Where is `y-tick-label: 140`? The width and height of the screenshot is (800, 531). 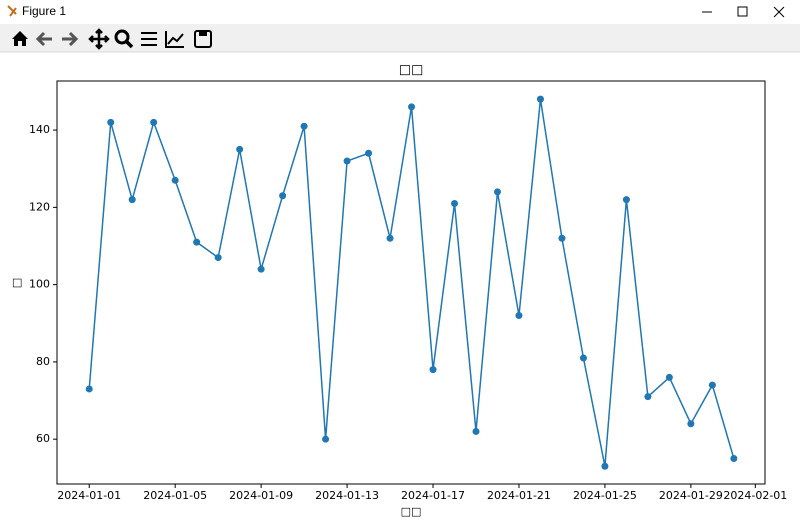
y-tick-label: 140 is located at coordinates (39, 129).